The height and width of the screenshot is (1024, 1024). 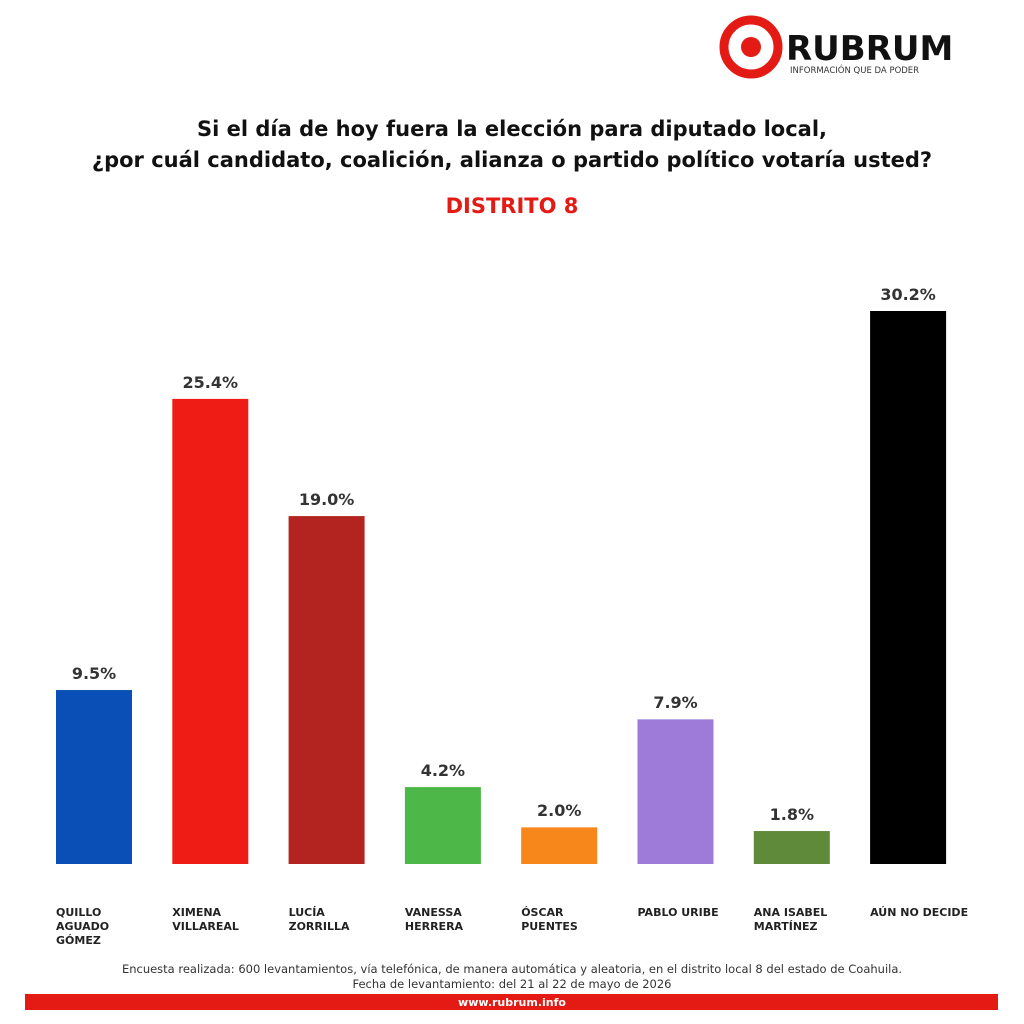 What do you see at coordinates (434, 919) in the screenshot?
I see `category-label: VANESSA HERRERA` at bounding box center [434, 919].